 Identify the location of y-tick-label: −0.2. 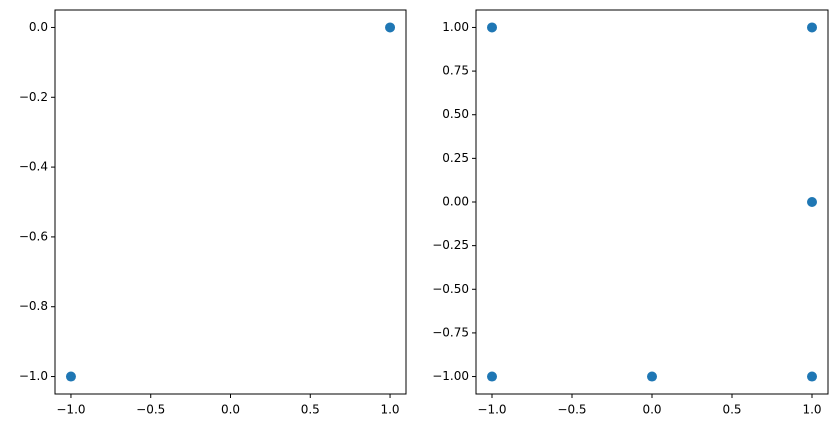
(33, 97).